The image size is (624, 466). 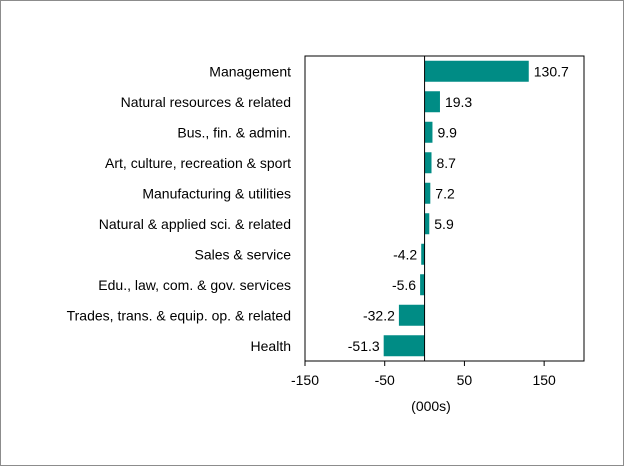 I want to click on data-label: 5.9, so click(x=444, y=224).